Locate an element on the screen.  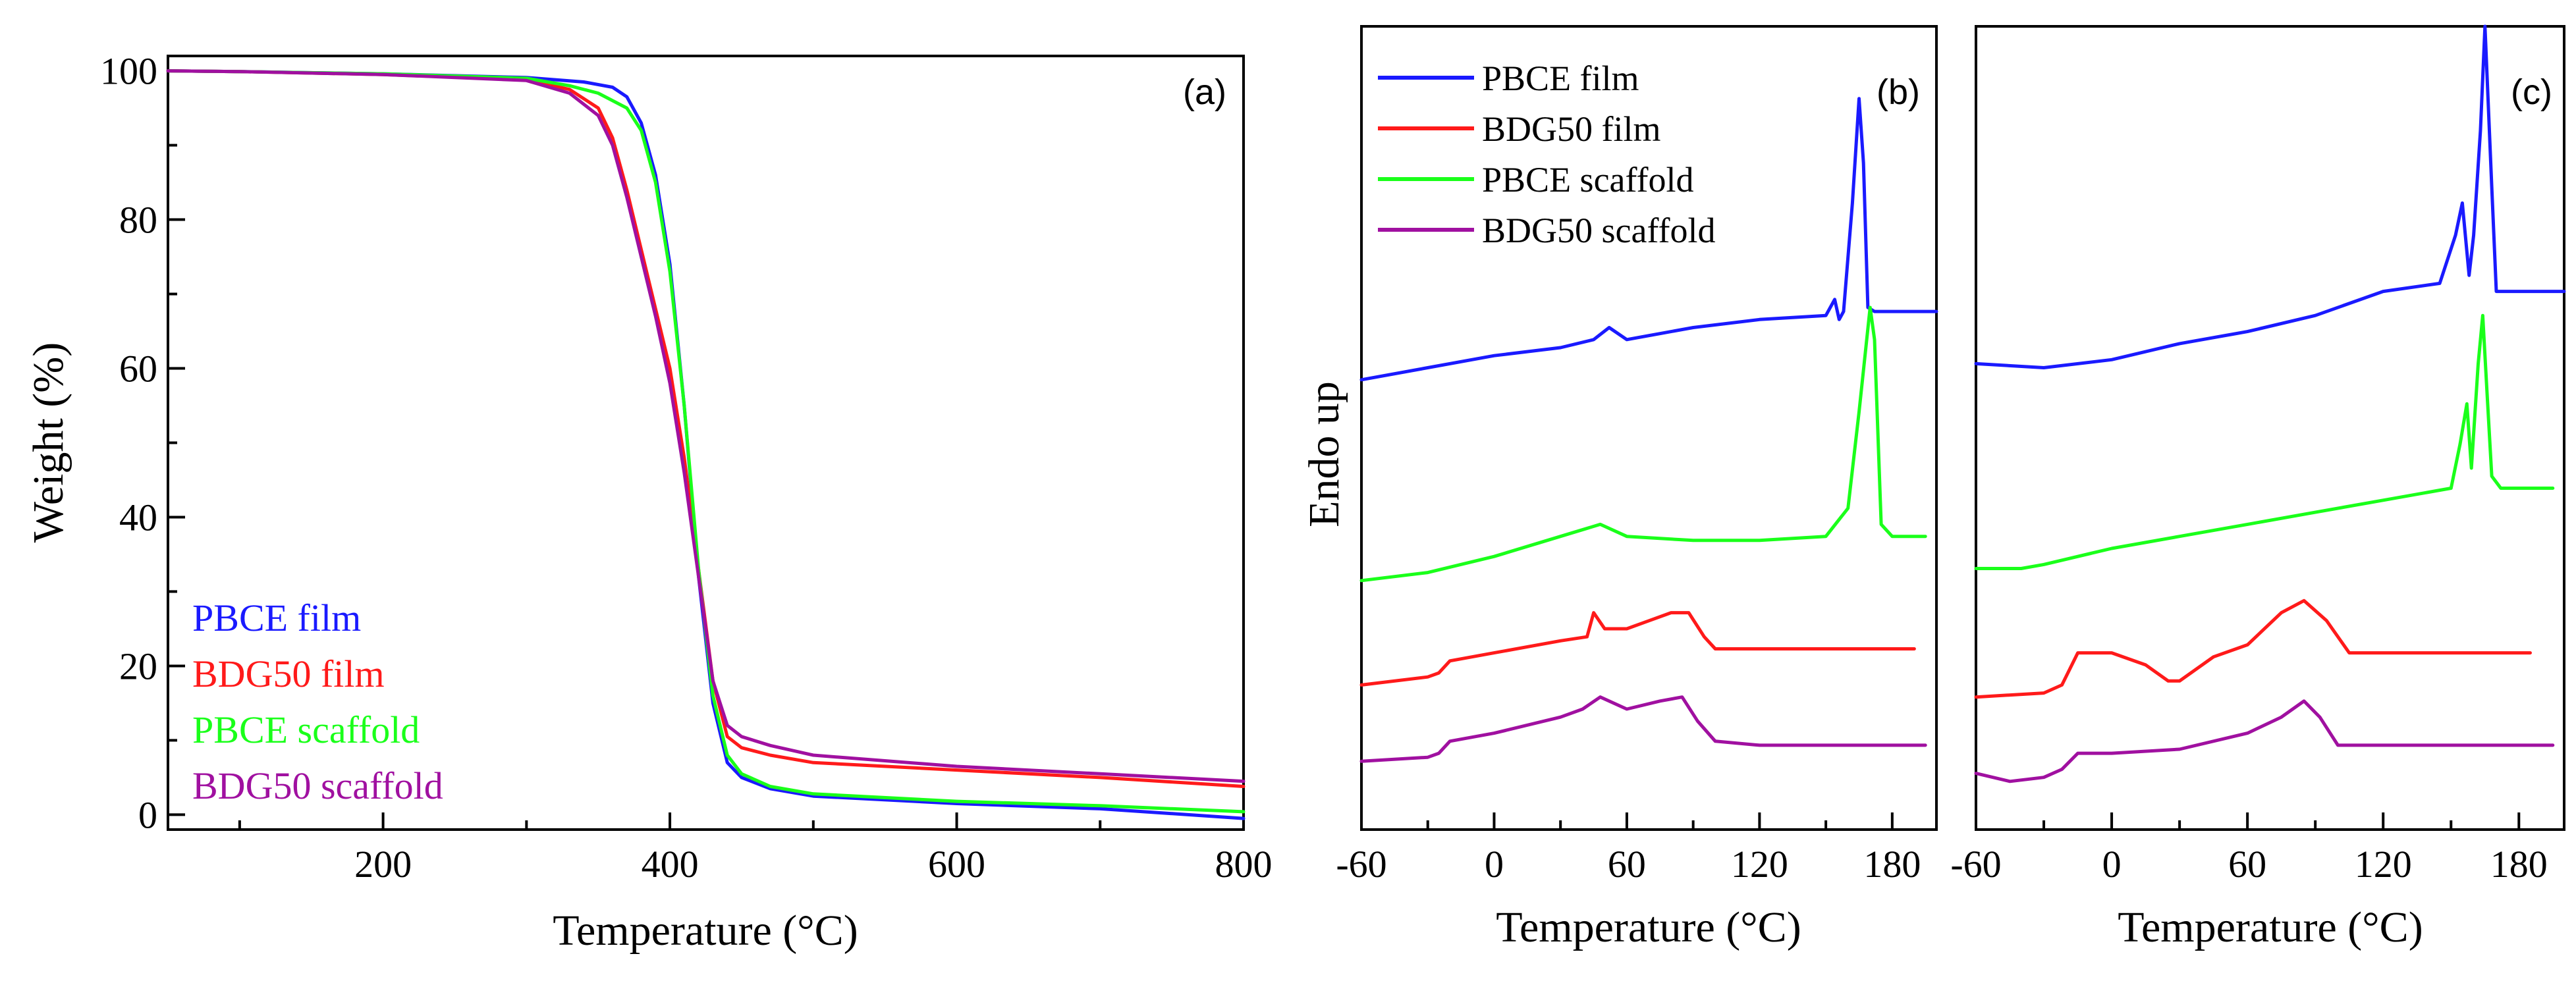
x-tick-label-b-60: -60 is located at coordinates (1361, 864).